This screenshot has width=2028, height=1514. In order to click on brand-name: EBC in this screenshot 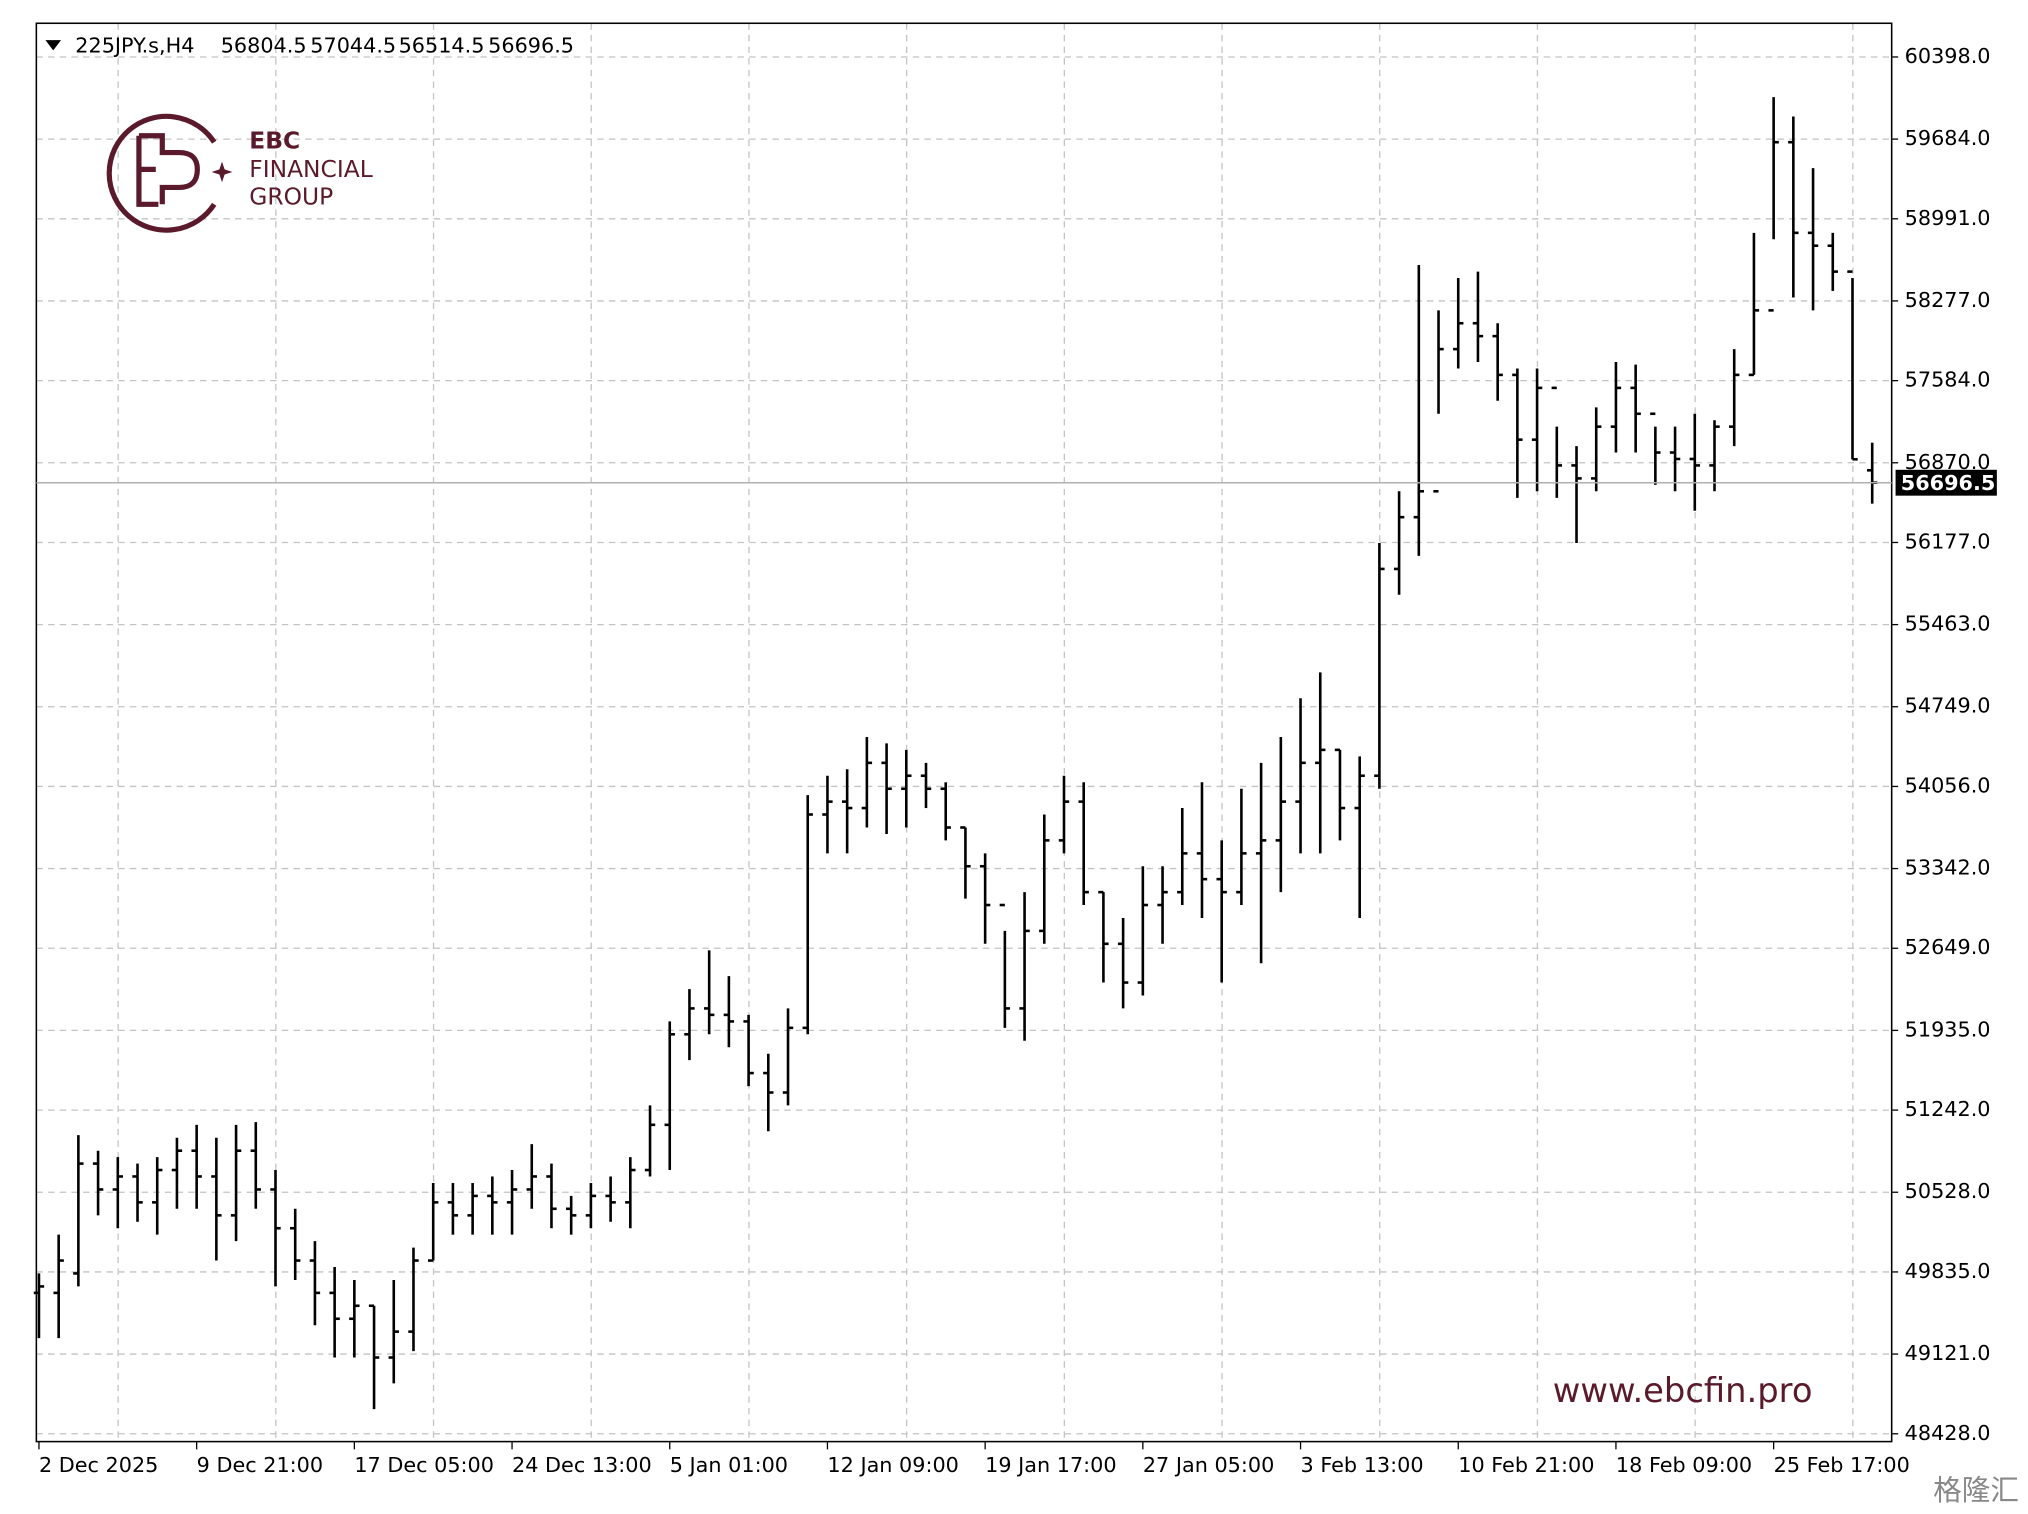, I will do `click(274, 141)`.